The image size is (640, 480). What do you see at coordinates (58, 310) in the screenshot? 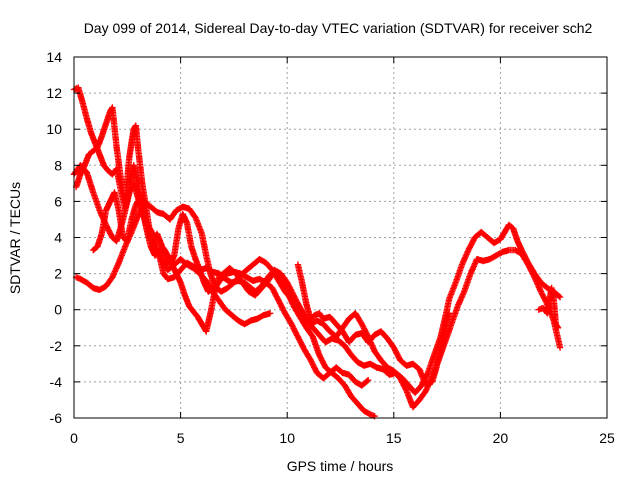
I see `y-tick-label: 0` at bounding box center [58, 310].